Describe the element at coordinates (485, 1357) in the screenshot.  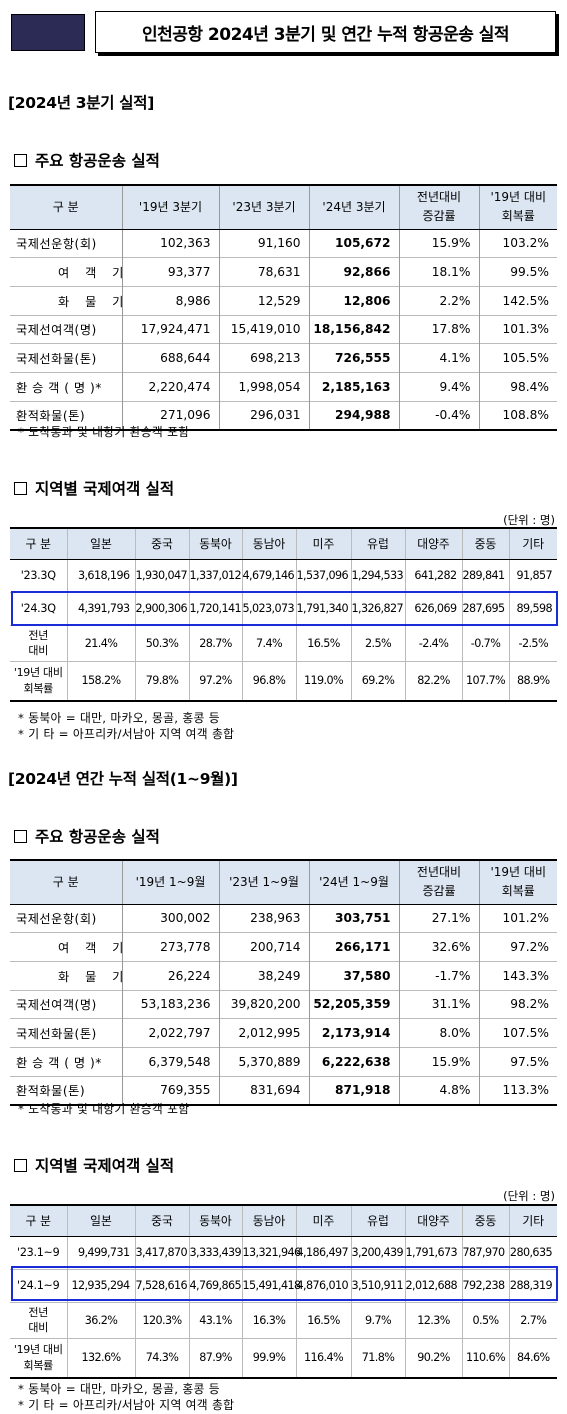
I see `table-cell: 110.6%` at that location.